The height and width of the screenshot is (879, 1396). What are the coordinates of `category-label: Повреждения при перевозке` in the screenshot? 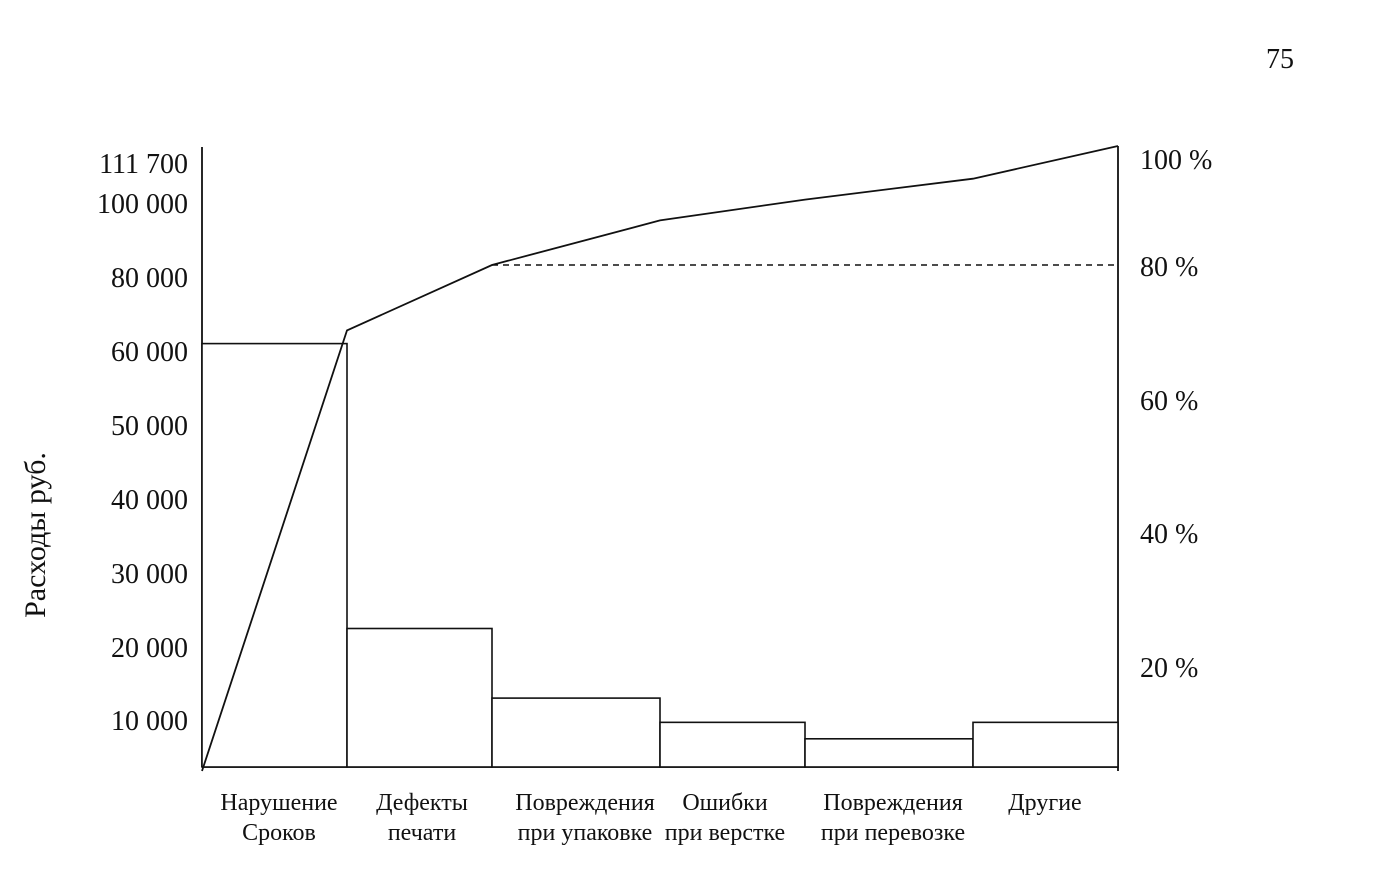 It's located at (893, 818).